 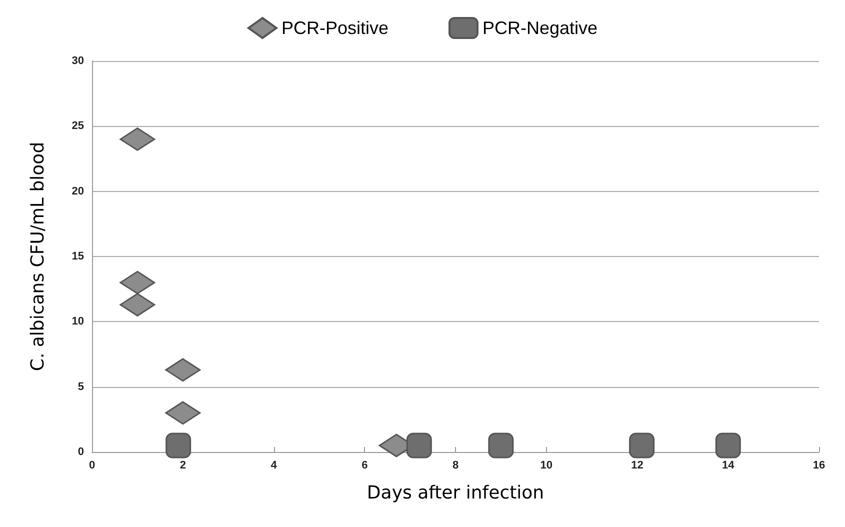 What do you see at coordinates (274, 466) in the screenshot?
I see `x-tick-label: 4` at bounding box center [274, 466].